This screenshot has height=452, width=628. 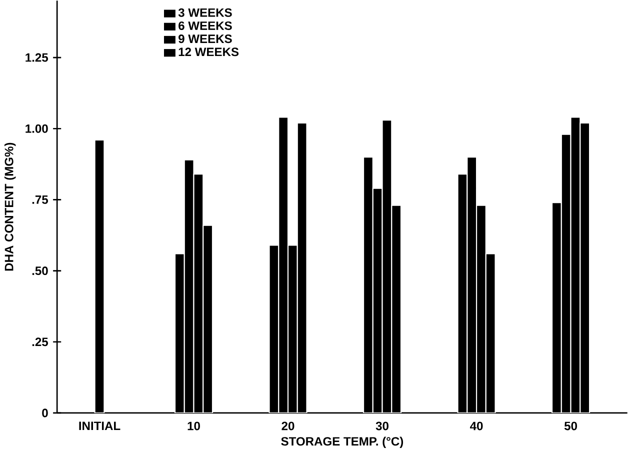 I want to click on legend-label: 6 WEEKS, so click(x=205, y=25).